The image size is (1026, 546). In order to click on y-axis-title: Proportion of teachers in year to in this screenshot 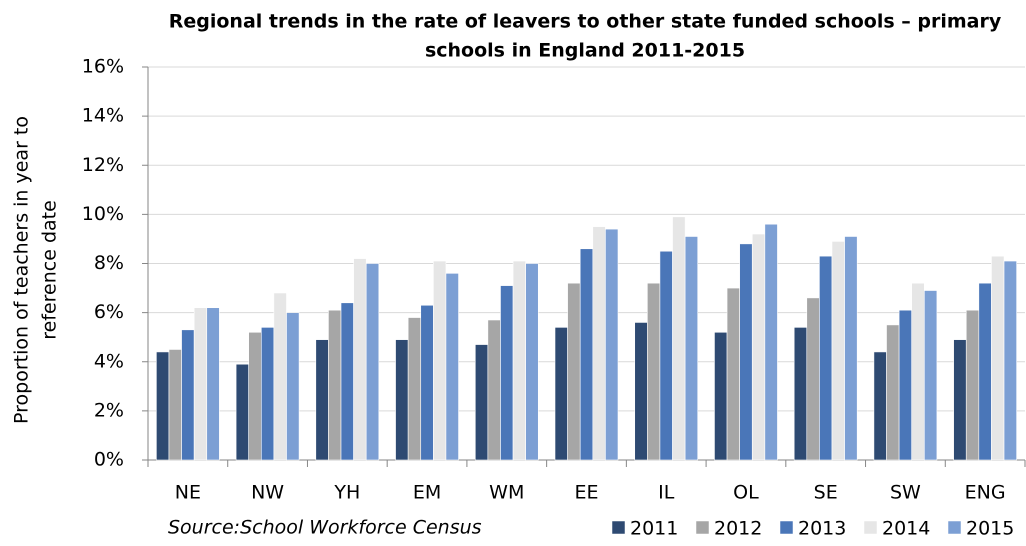, I will do `click(22, 270)`.